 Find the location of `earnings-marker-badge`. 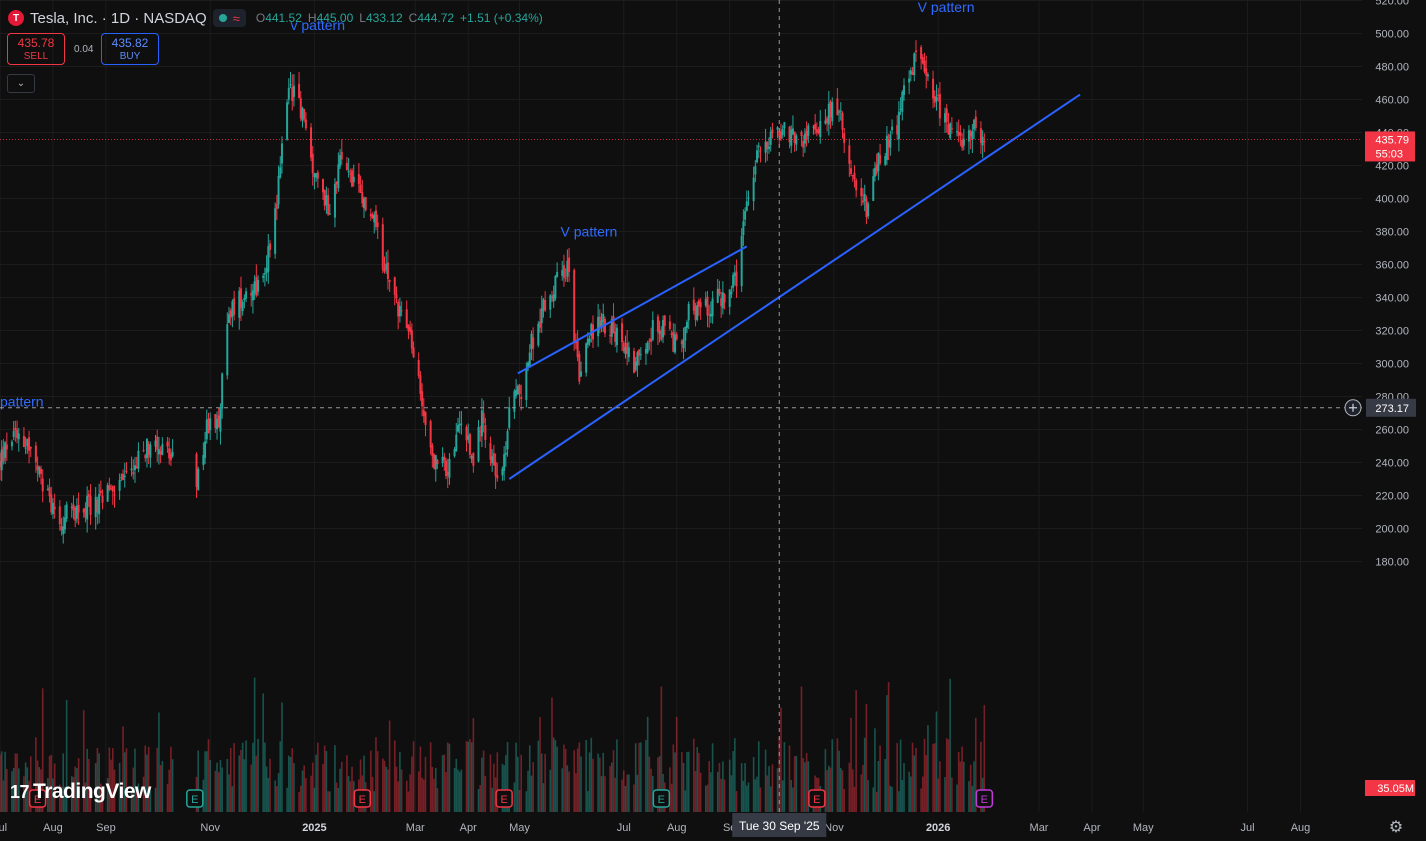

earnings-marker-badge is located at coordinates (984, 798).